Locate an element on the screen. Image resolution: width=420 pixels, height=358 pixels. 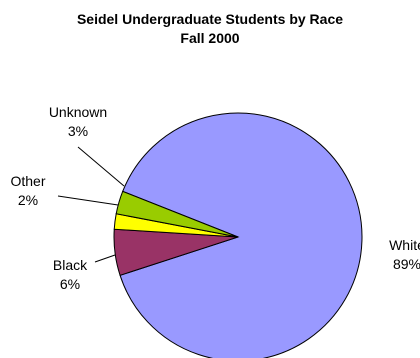
slice-label-white: White is located at coordinates (404, 245).